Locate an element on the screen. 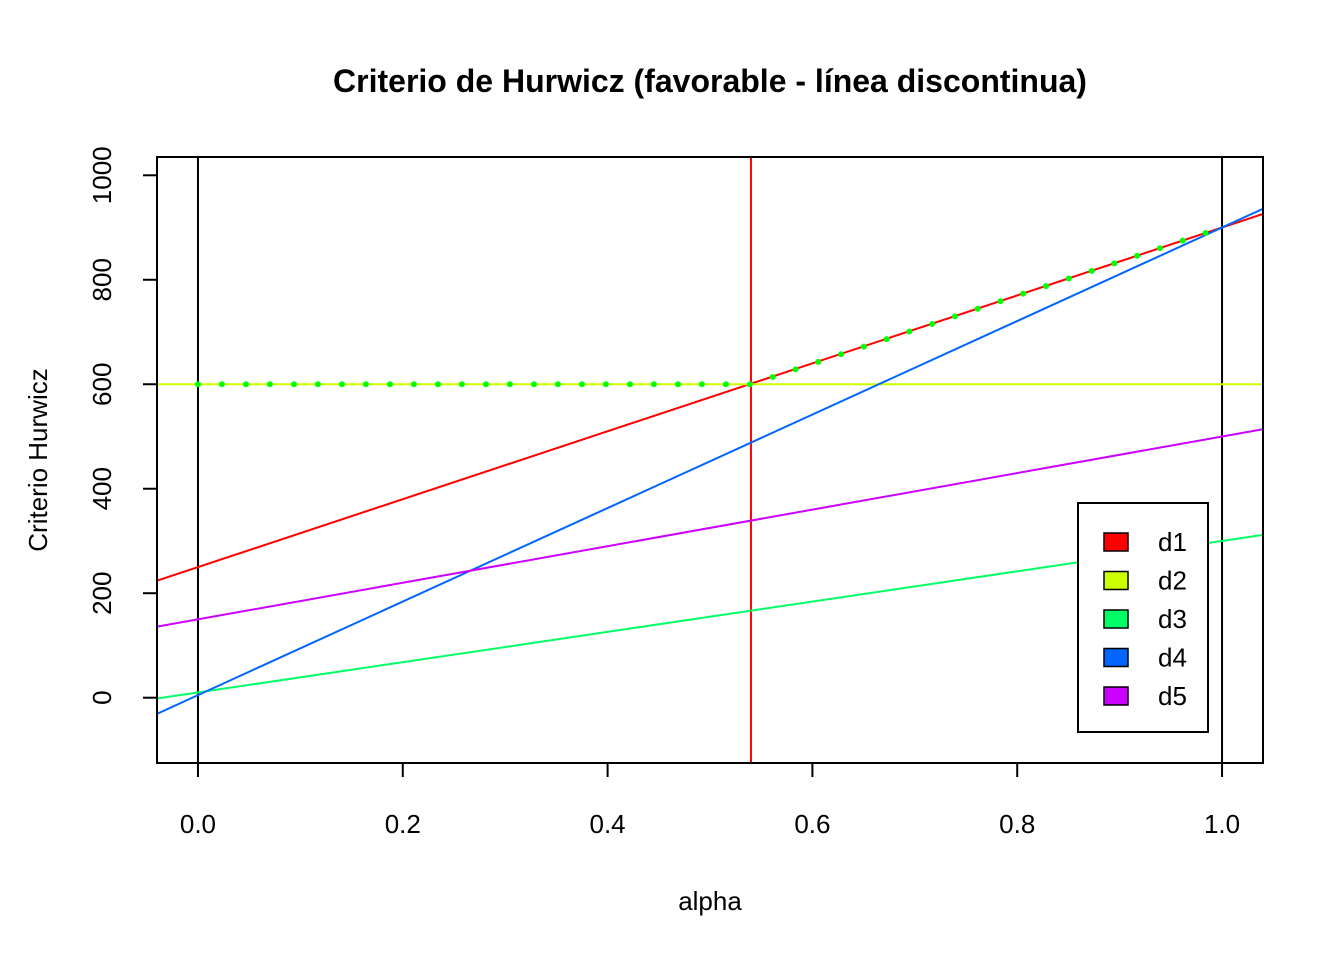 The height and width of the screenshot is (960, 1344). x-tick-label: 0.0 is located at coordinates (198, 824).